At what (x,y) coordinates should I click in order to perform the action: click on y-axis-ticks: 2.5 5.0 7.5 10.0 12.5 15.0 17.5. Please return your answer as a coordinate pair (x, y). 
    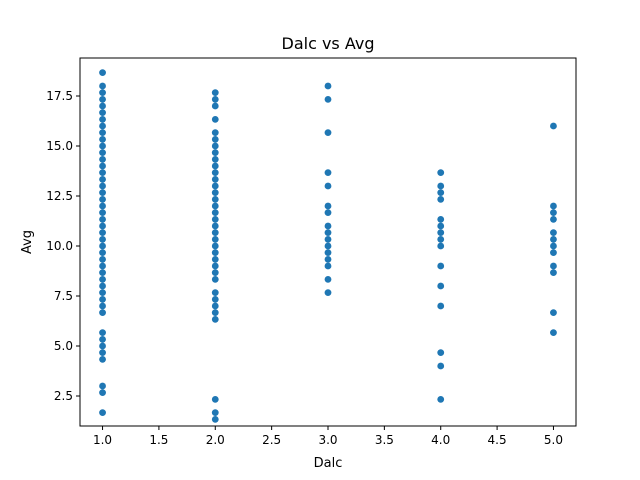
    Looking at the image, I should click on (63, 246).